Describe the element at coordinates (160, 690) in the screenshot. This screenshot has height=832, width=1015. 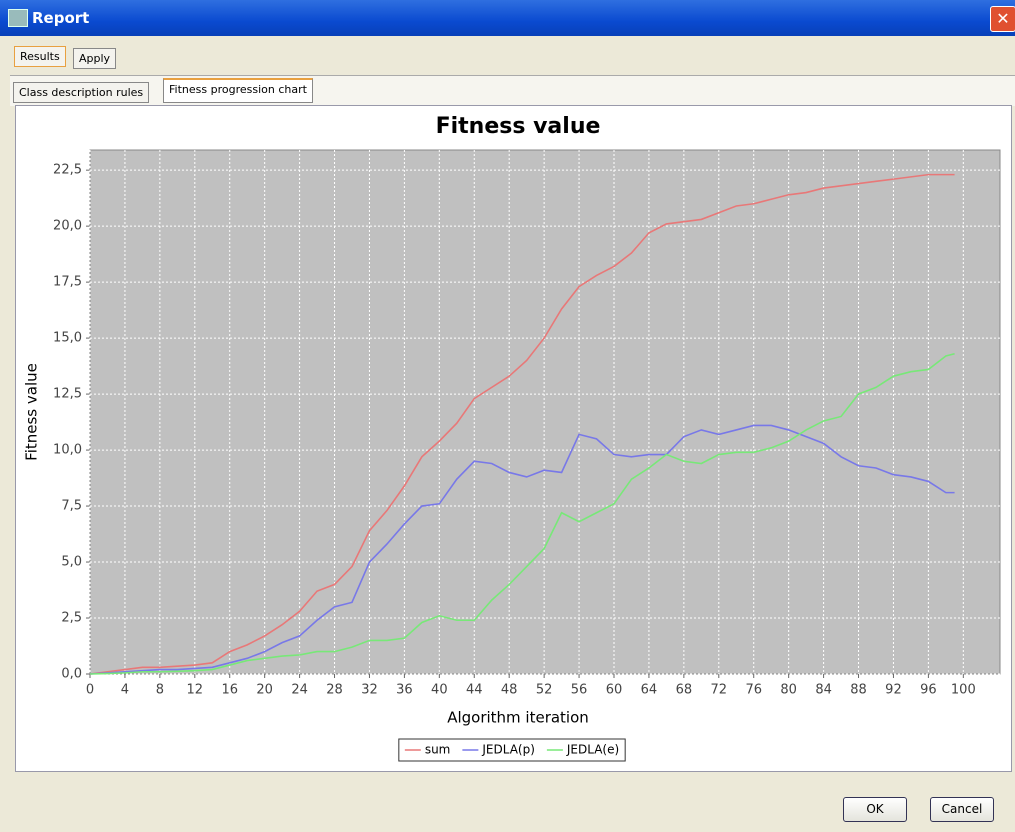
I see `x-tick-label: 8` at that location.